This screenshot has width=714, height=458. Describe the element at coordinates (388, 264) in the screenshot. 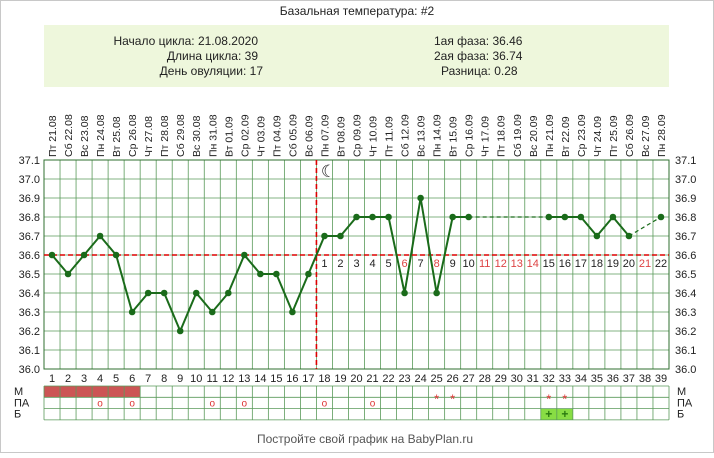

I see `luteal-day-number: 5` at that location.